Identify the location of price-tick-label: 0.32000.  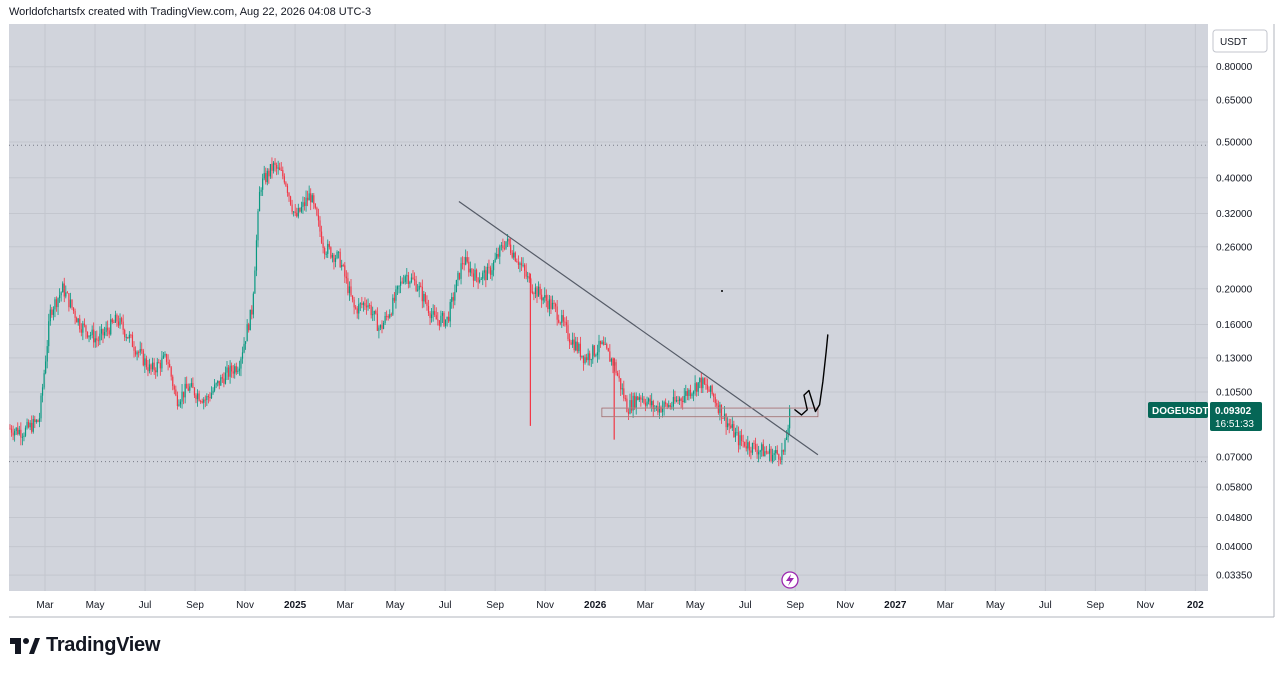
(1234, 214).